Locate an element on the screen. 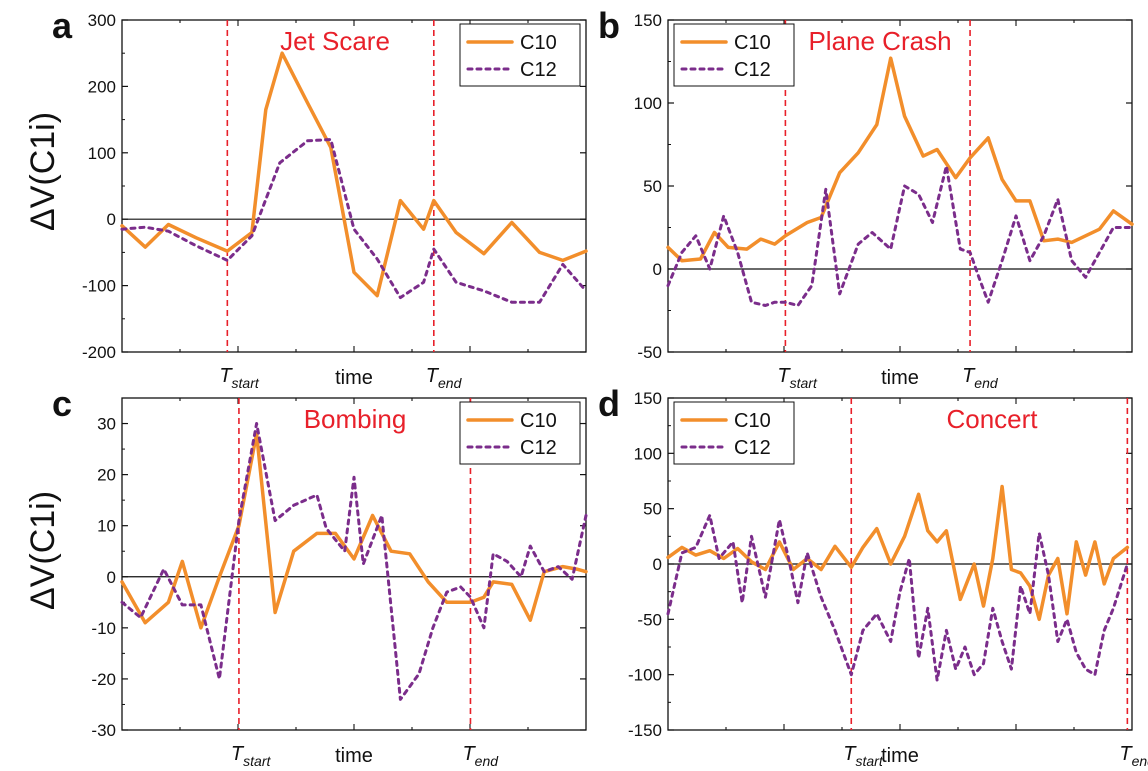 The image size is (1148, 771). panel-title: Concert is located at coordinates (992, 419).